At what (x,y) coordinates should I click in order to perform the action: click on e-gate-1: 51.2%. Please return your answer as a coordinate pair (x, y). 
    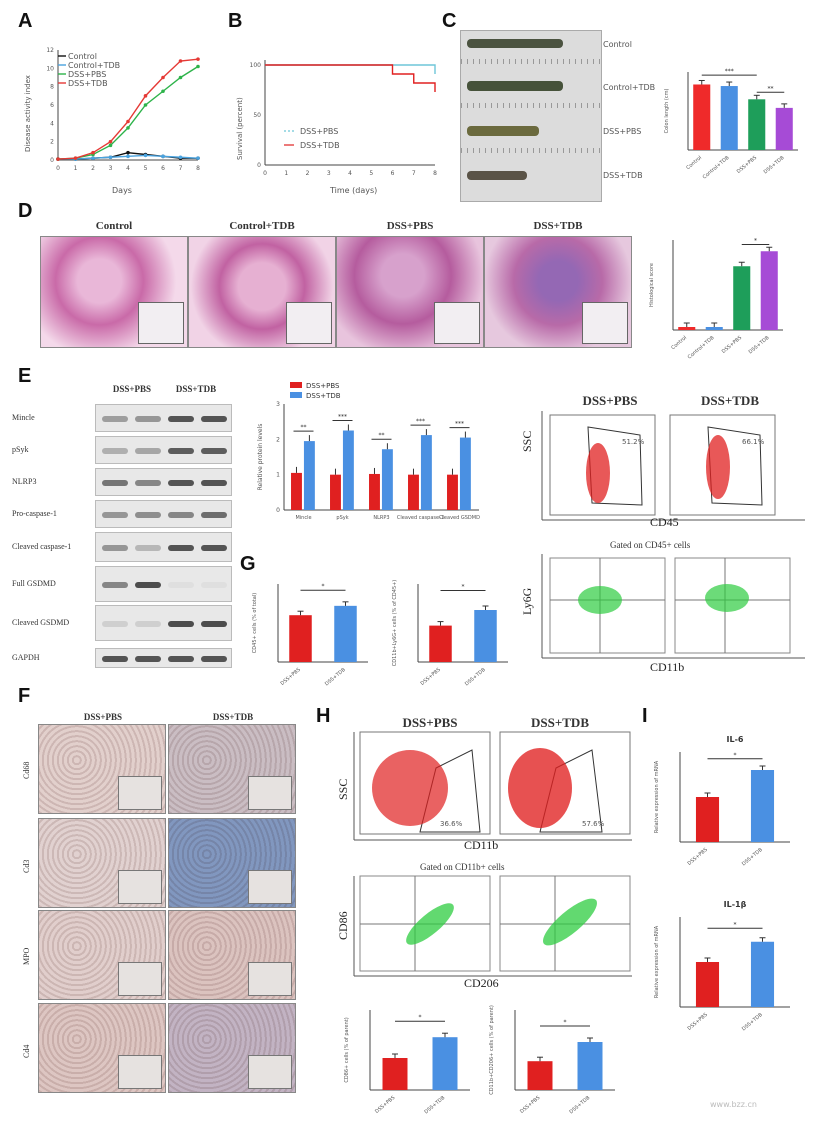
    Looking at the image, I should click on (633, 442).